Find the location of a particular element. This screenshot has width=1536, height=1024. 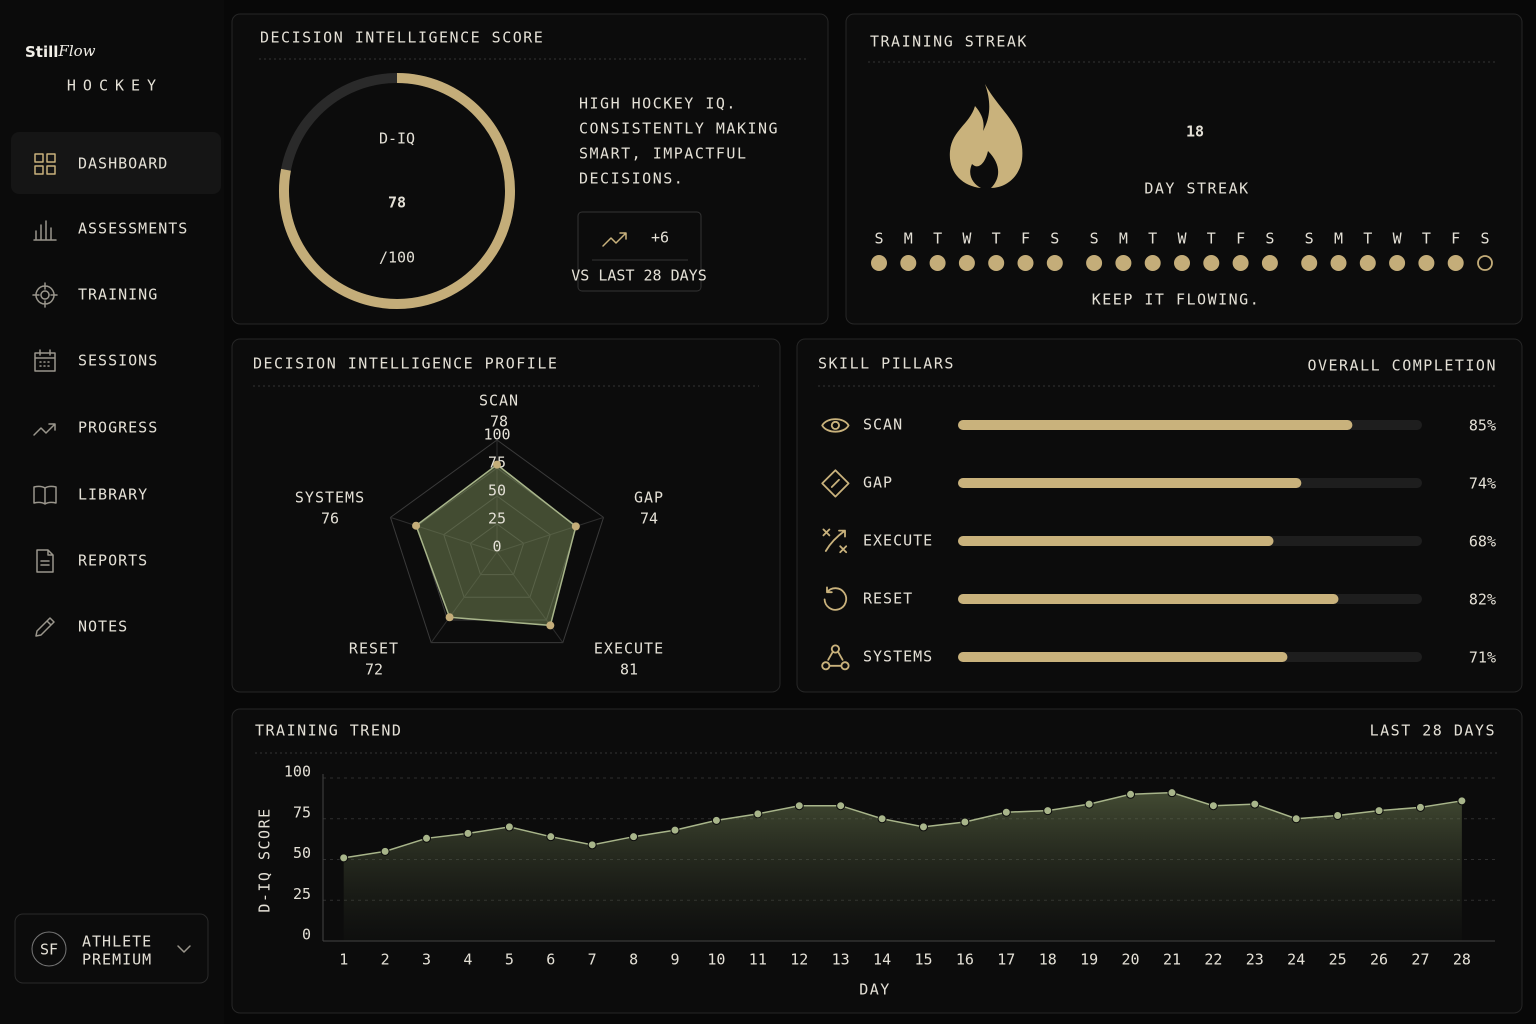

card-subtitle: OVERALL COMPLETION is located at coordinates (1402, 366).